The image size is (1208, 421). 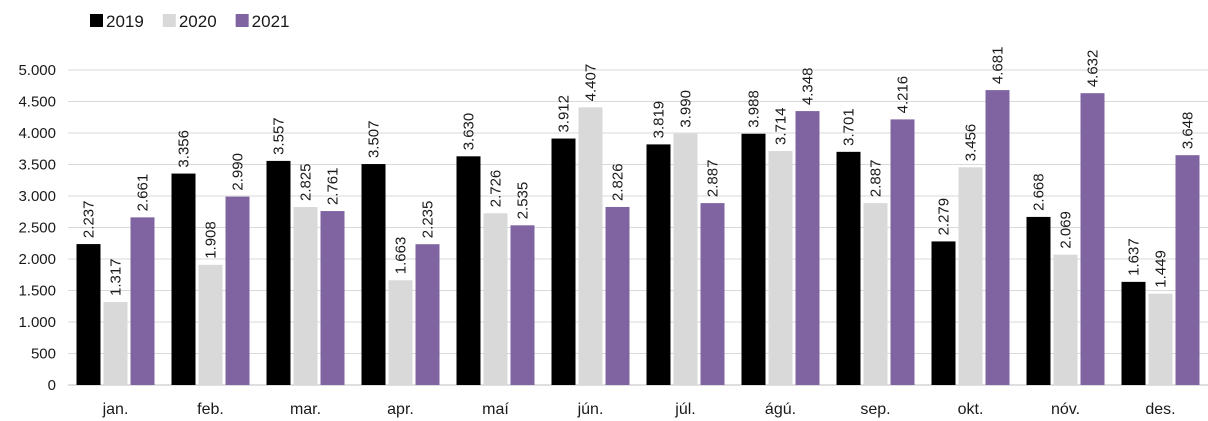 I want to click on data-label: 3.456, so click(x=971, y=143).